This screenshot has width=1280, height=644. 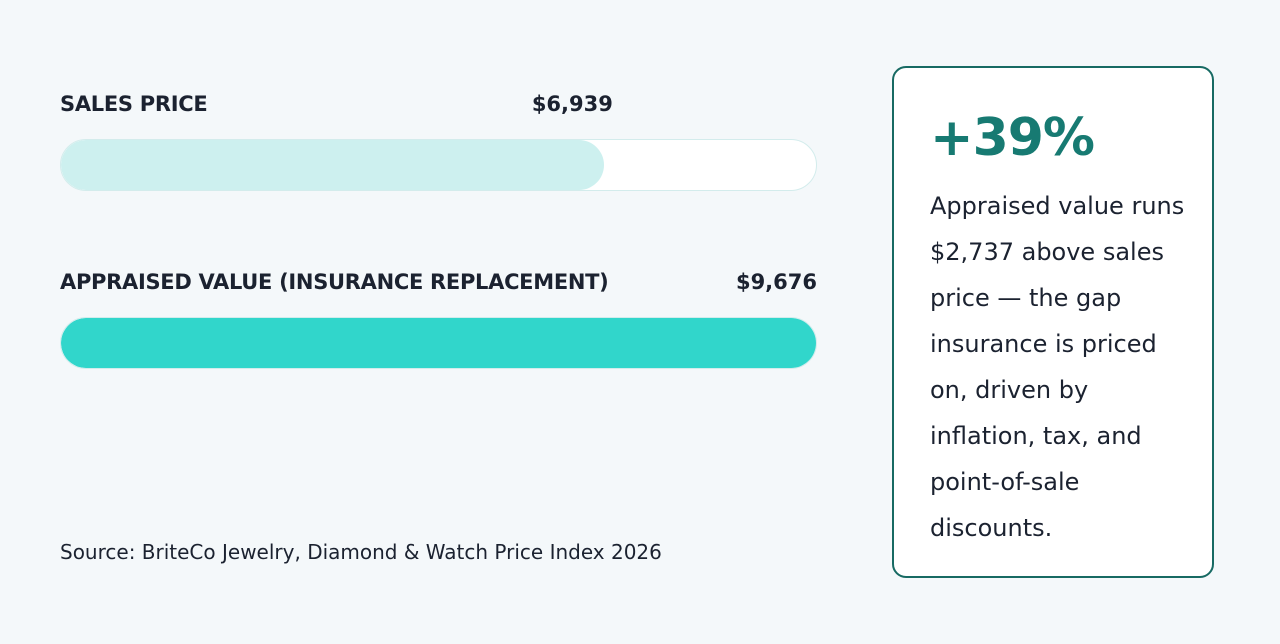 I want to click on callout-headline: +39%, so click(x=1012, y=138).